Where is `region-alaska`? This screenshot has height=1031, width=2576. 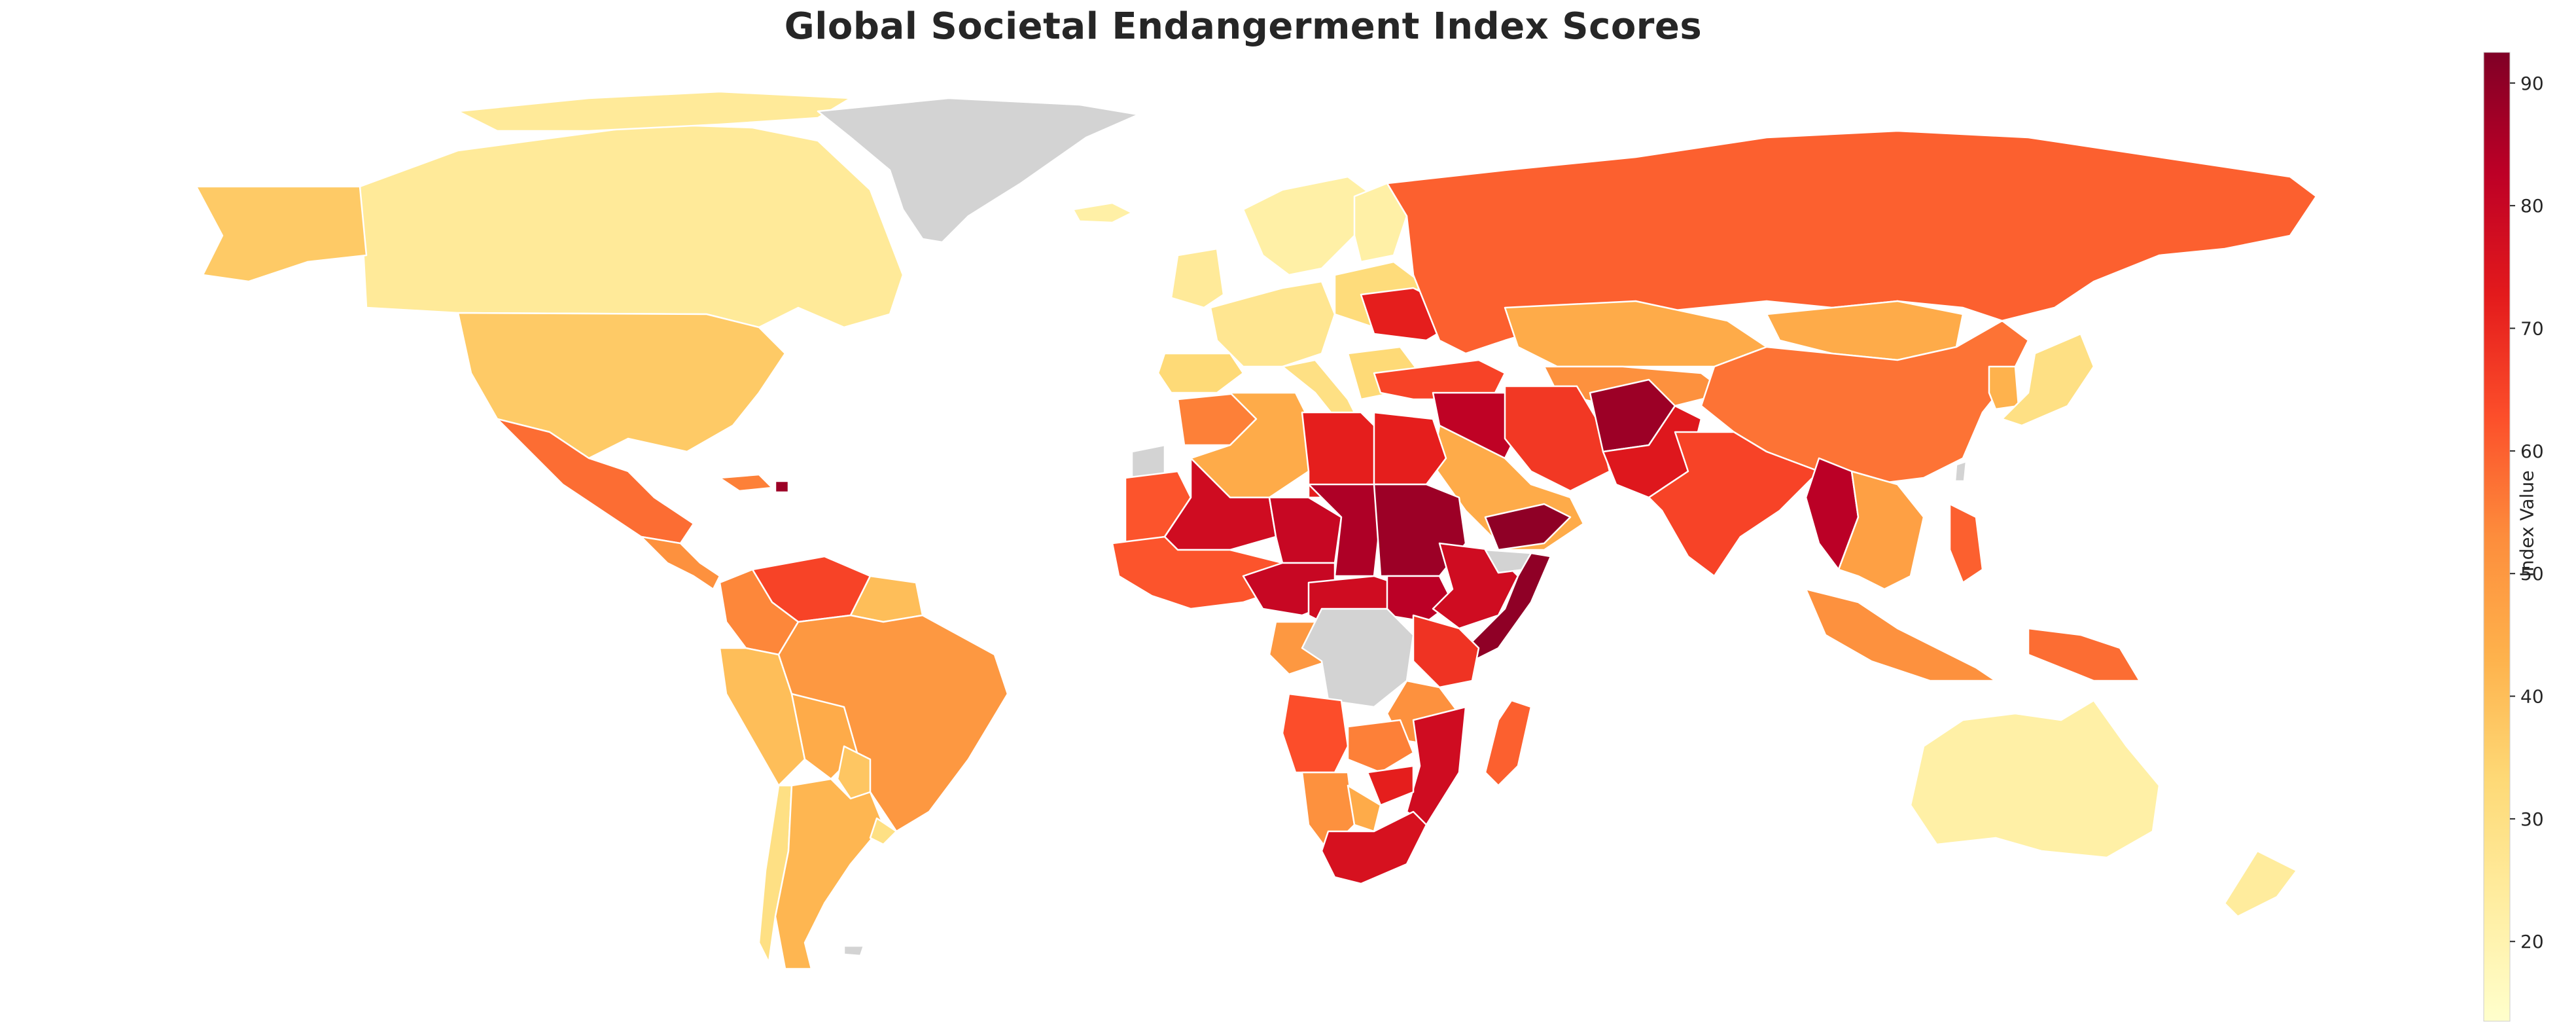 region-alaska is located at coordinates (281, 234).